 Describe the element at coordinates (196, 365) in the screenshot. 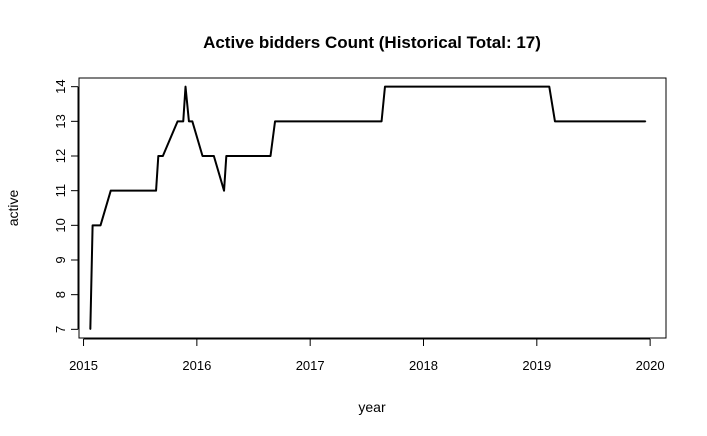

I see `x-tick-label: 2016` at that location.